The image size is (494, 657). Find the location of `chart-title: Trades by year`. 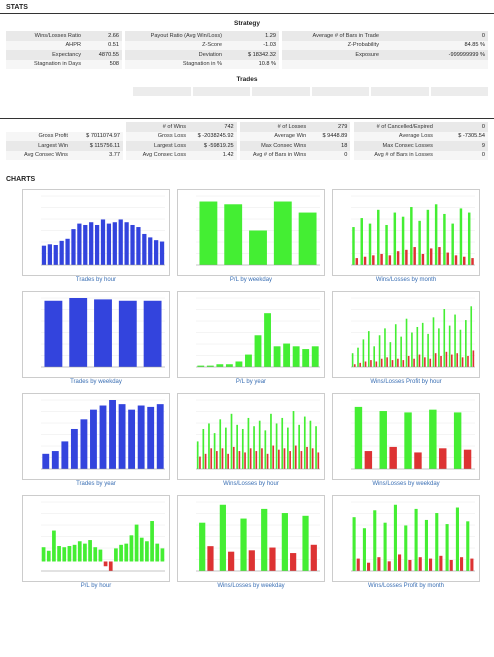

chart-title: Trades by year is located at coordinates (96, 484).